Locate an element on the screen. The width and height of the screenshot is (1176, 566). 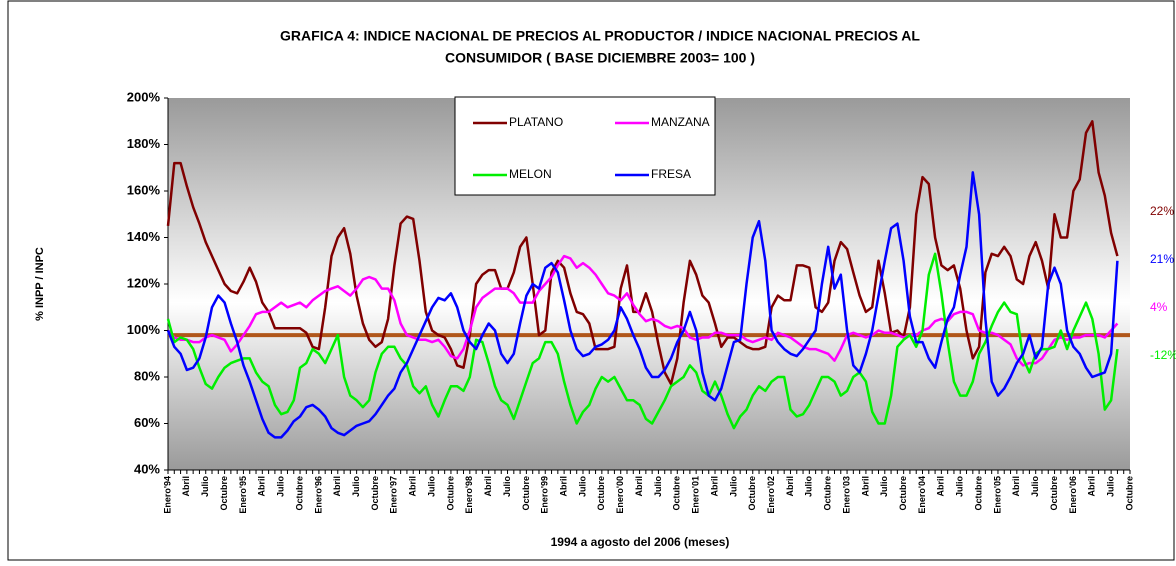
legend-box is located at coordinates (585, 146).